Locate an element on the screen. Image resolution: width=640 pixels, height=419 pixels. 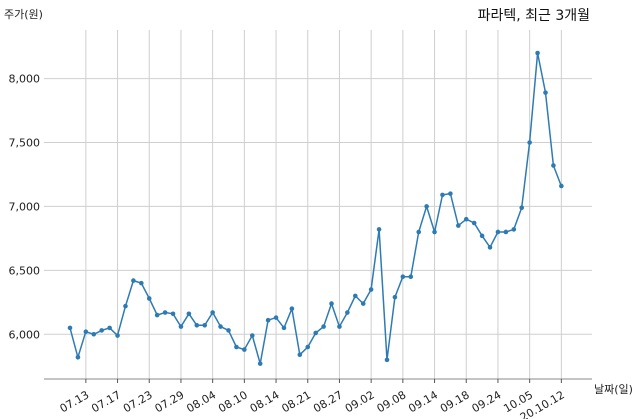
x-tick-label: 07.29 is located at coordinates (170, 401).